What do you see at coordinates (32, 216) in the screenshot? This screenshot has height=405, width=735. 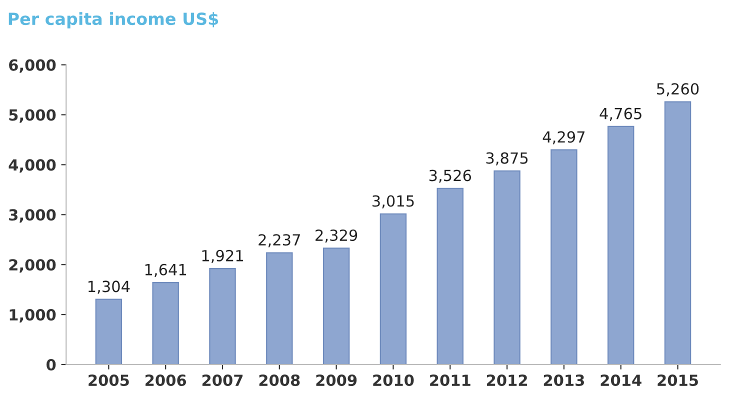 I see `y-tick-label: 3,000` at bounding box center [32, 216].